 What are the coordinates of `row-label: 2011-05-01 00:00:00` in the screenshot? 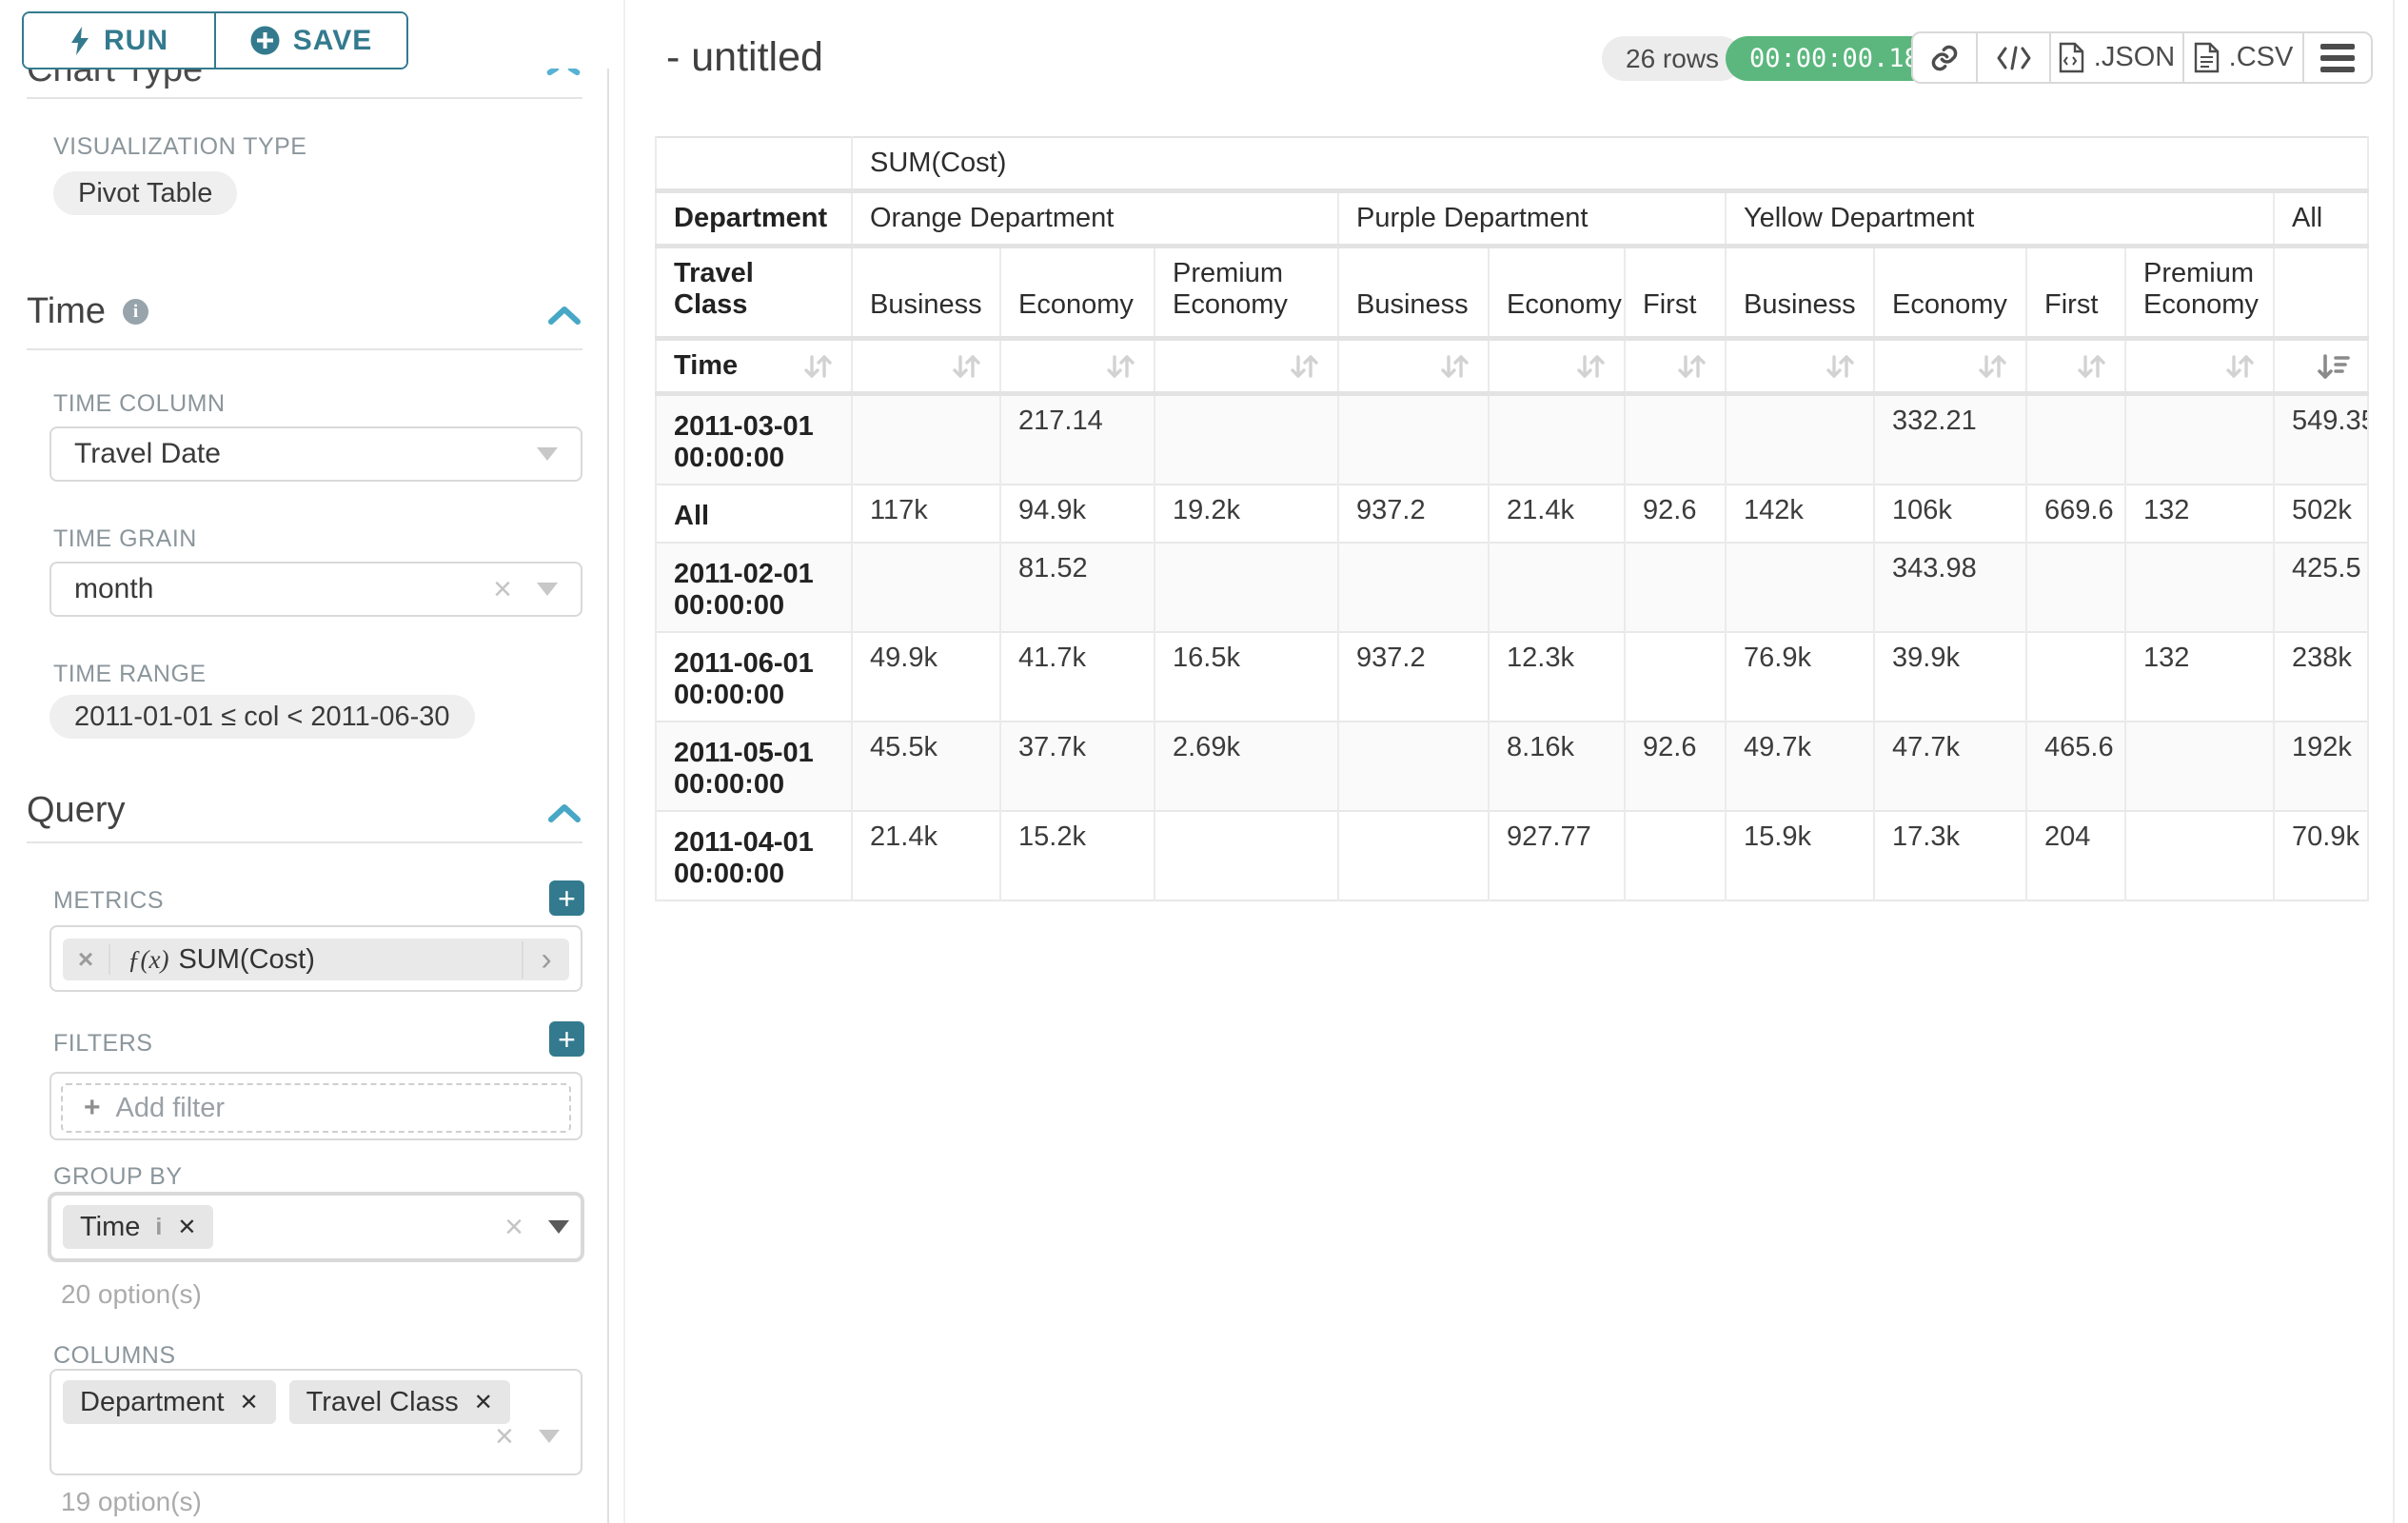 It's located at (754, 767).